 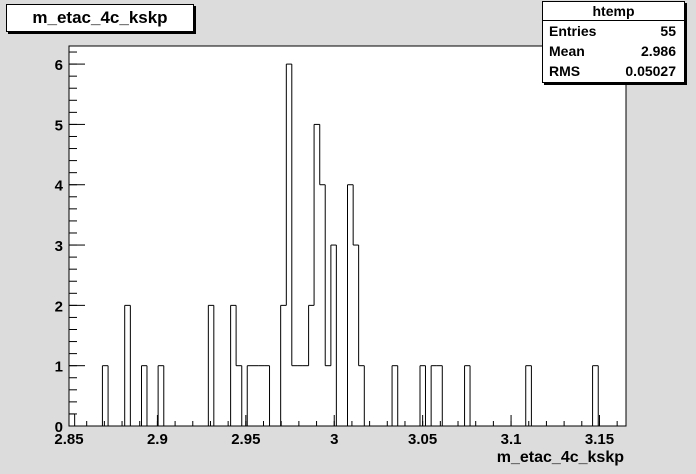 I want to click on y-tick-label: 0, so click(x=59, y=427).